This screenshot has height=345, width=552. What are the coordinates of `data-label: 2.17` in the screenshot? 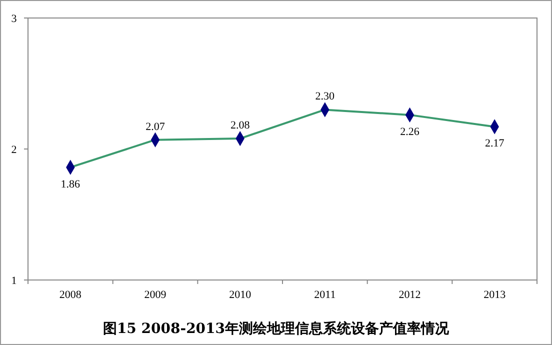 It's located at (494, 144).